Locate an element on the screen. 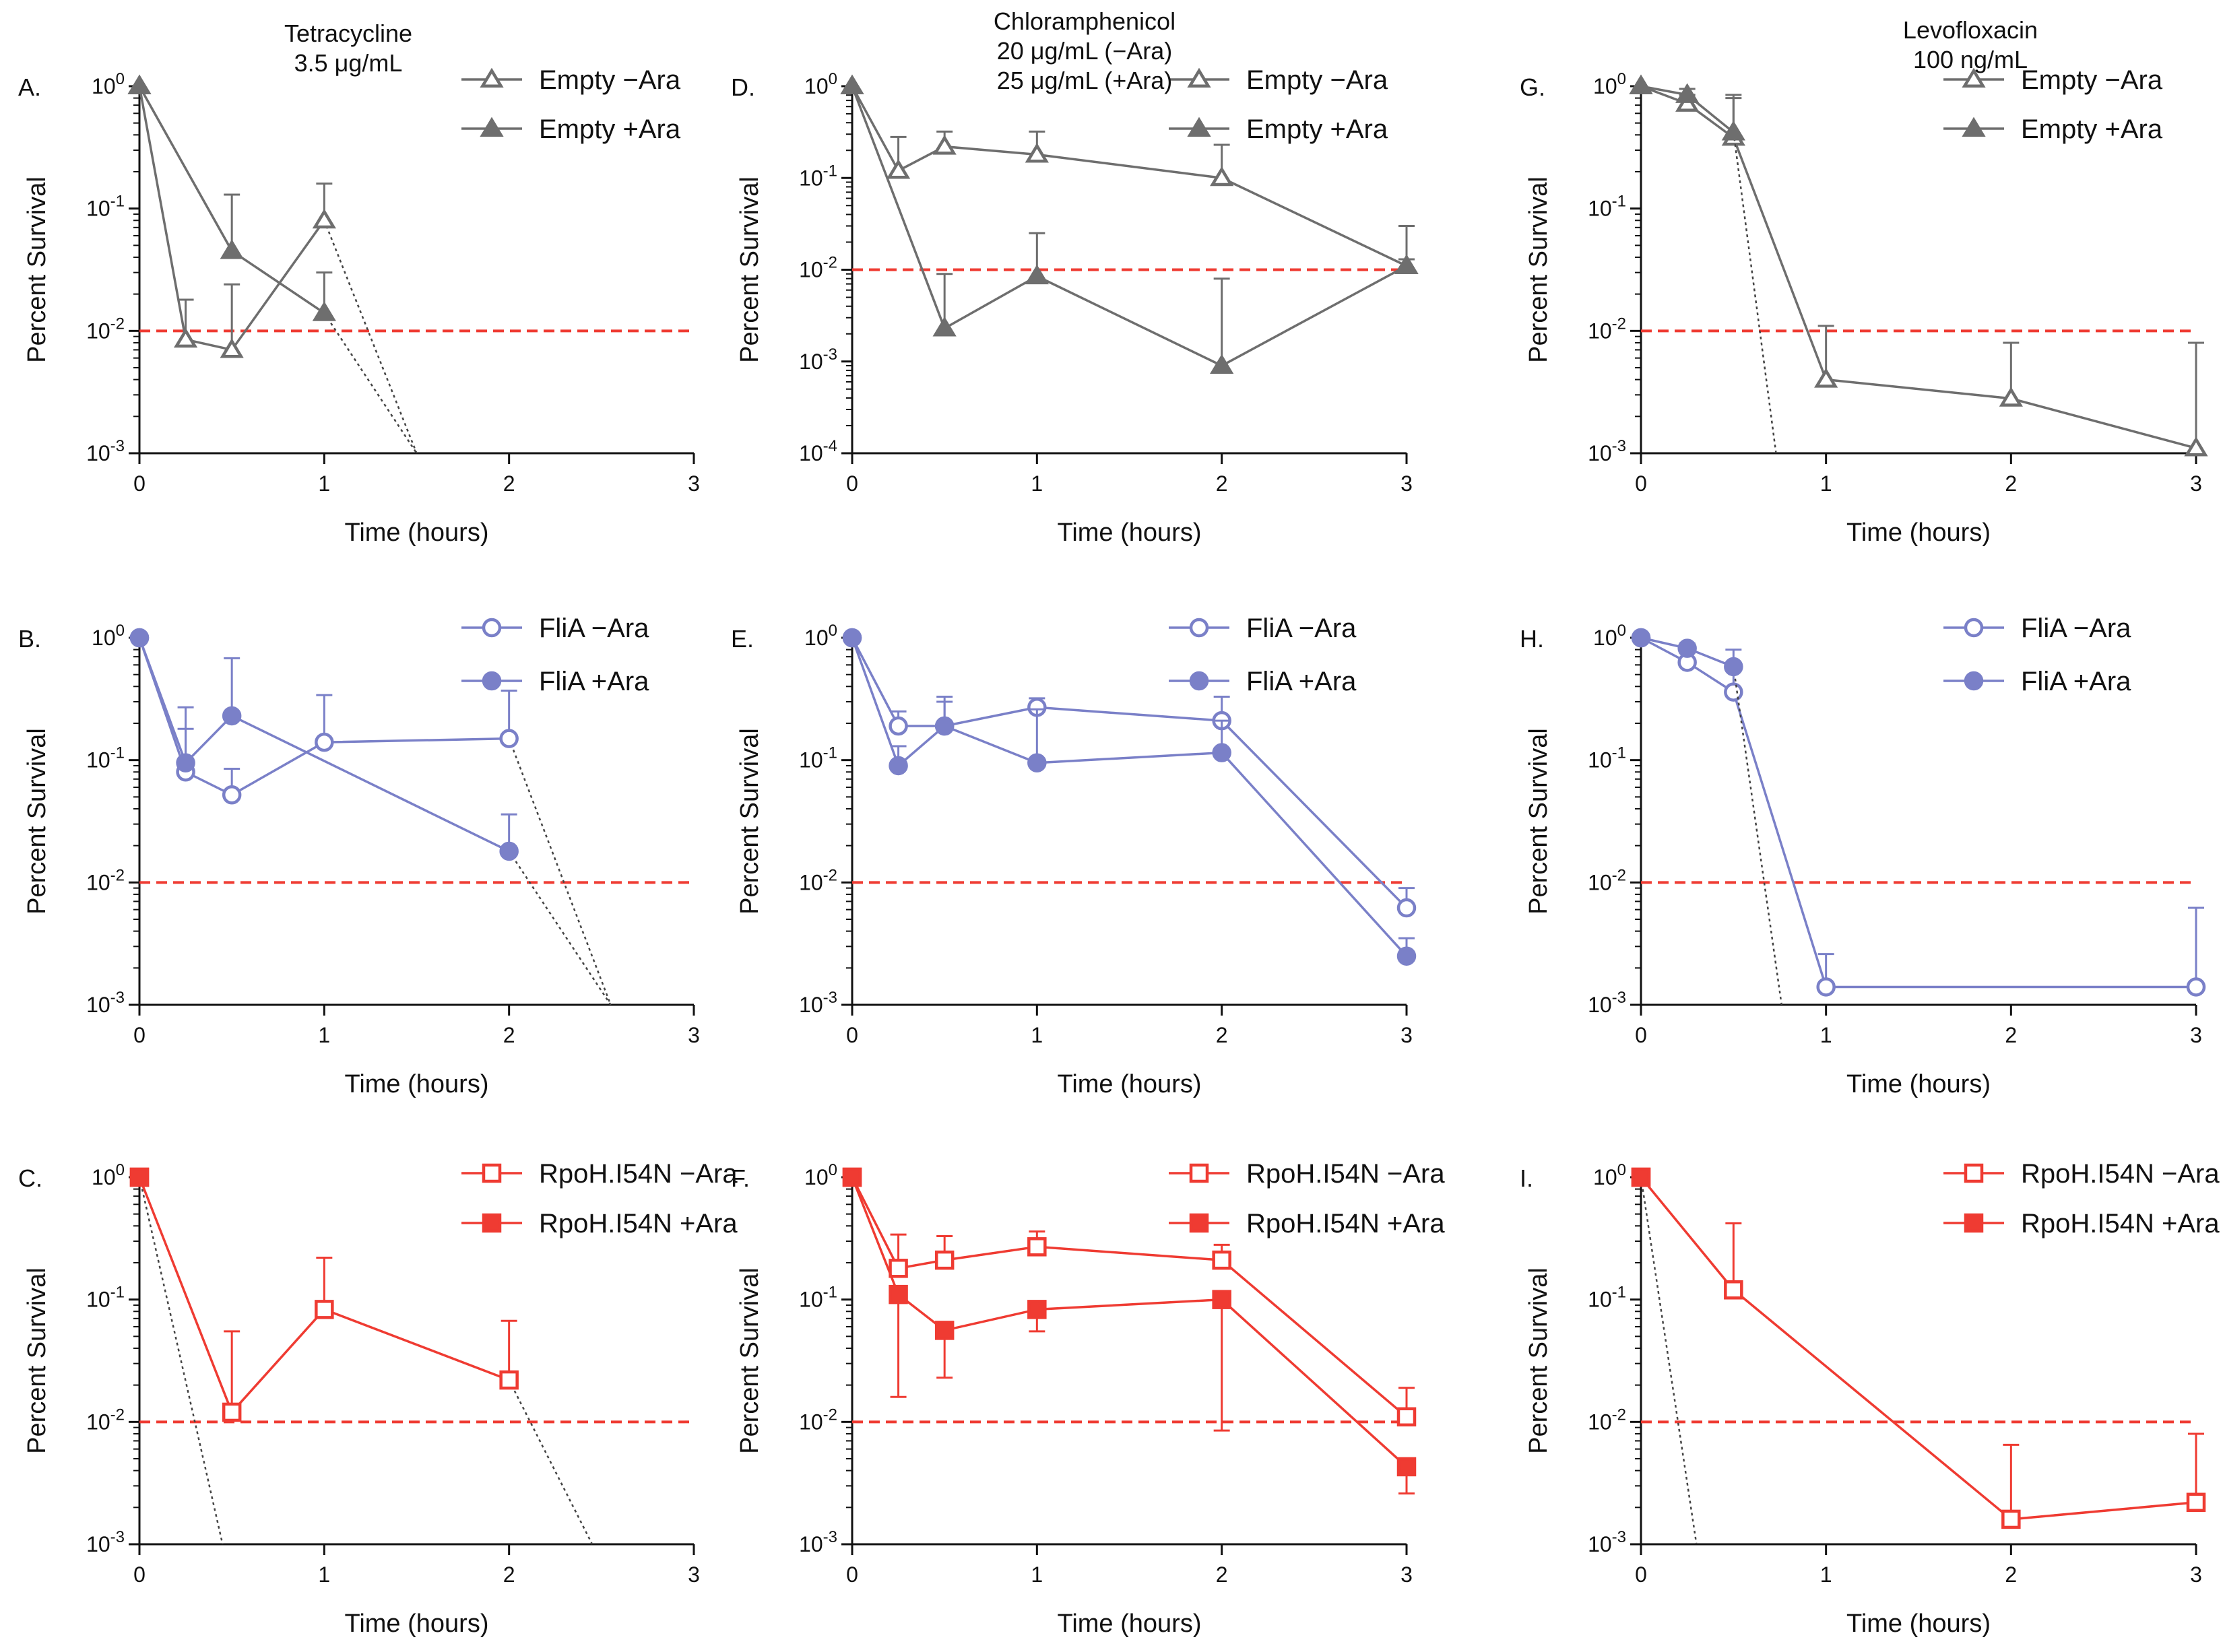 Image resolution: width=2223 pixels, height=1652 pixels. column-title-line: Tetracycline is located at coordinates (348, 33).